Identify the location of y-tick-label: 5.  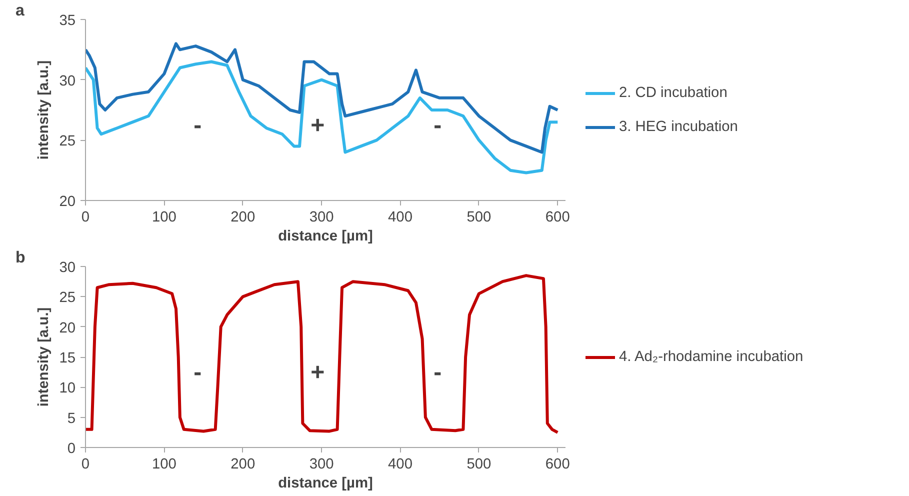
(71, 418).